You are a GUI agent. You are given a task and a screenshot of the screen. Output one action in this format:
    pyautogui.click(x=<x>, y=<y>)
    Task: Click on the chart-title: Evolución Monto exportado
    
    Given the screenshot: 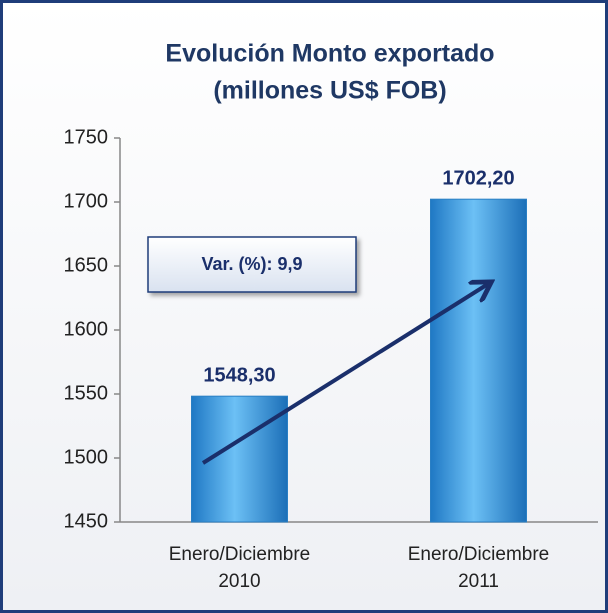 What is the action you would take?
    pyautogui.click(x=329, y=54)
    